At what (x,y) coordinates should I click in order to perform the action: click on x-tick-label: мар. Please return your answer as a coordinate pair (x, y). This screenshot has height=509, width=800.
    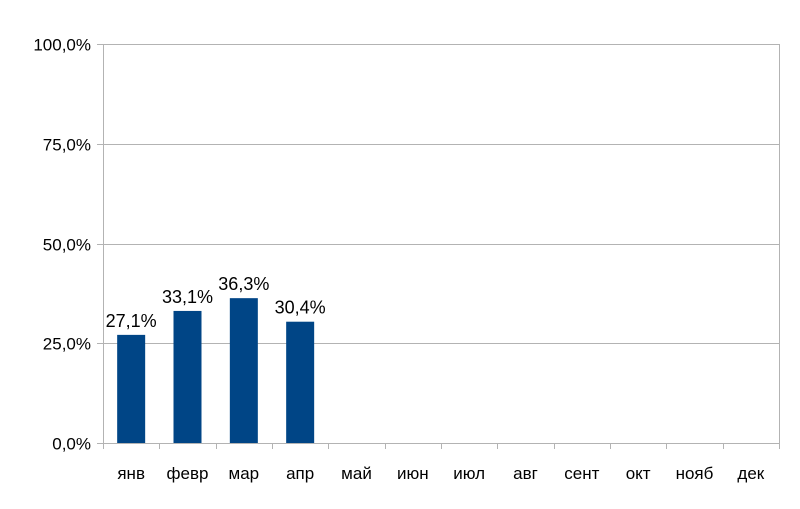
    Looking at the image, I should click on (244, 473).